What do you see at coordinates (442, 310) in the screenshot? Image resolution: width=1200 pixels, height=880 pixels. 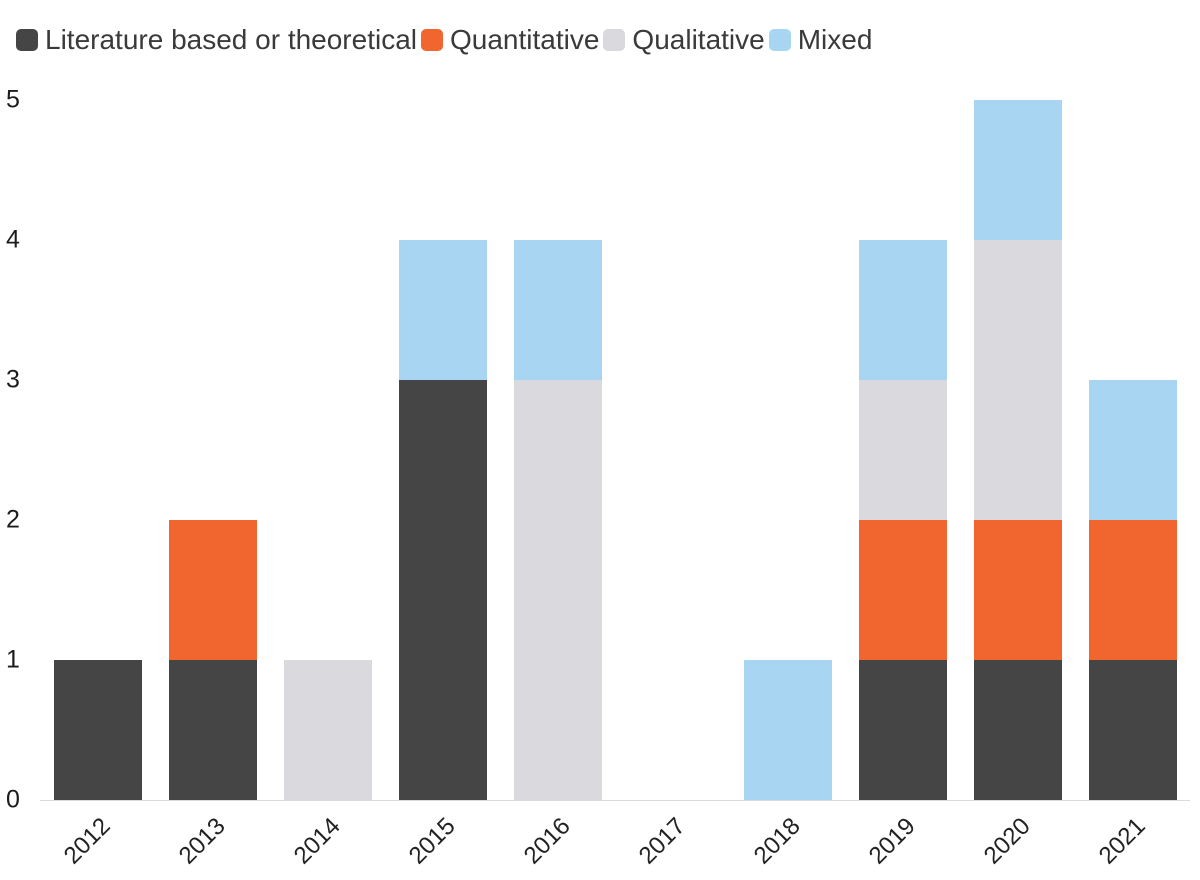 I see `bar-segment-mixed-2015` at bounding box center [442, 310].